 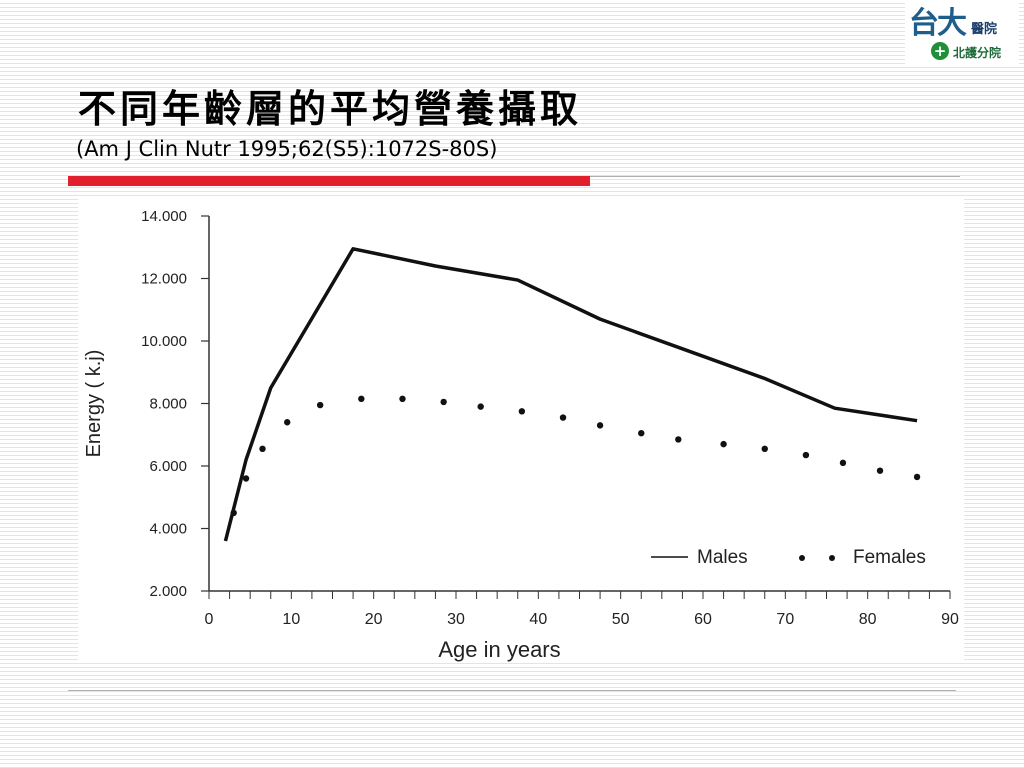 I want to click on logo-top-text: 醫院, so click(x=984, y=29).